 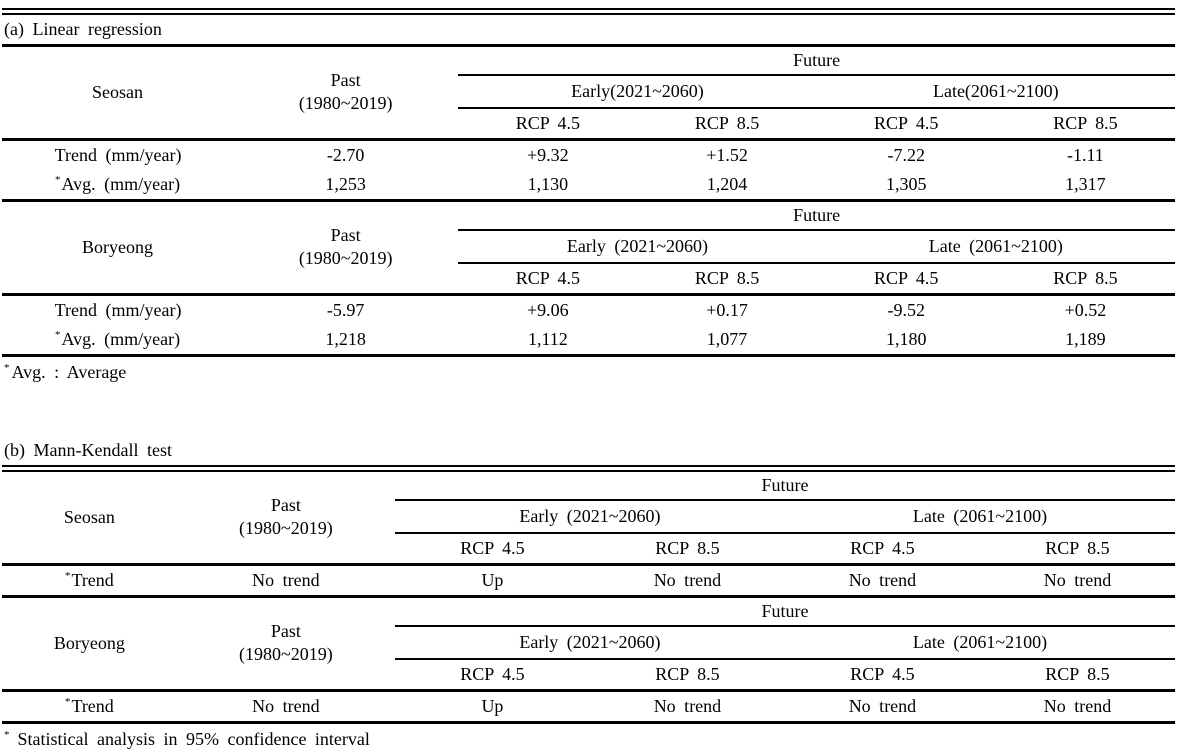 What do you see at coordinates (118, 248) in the screenshot?
I see `location-label: Boryeong` at bounding box center [118, 248].